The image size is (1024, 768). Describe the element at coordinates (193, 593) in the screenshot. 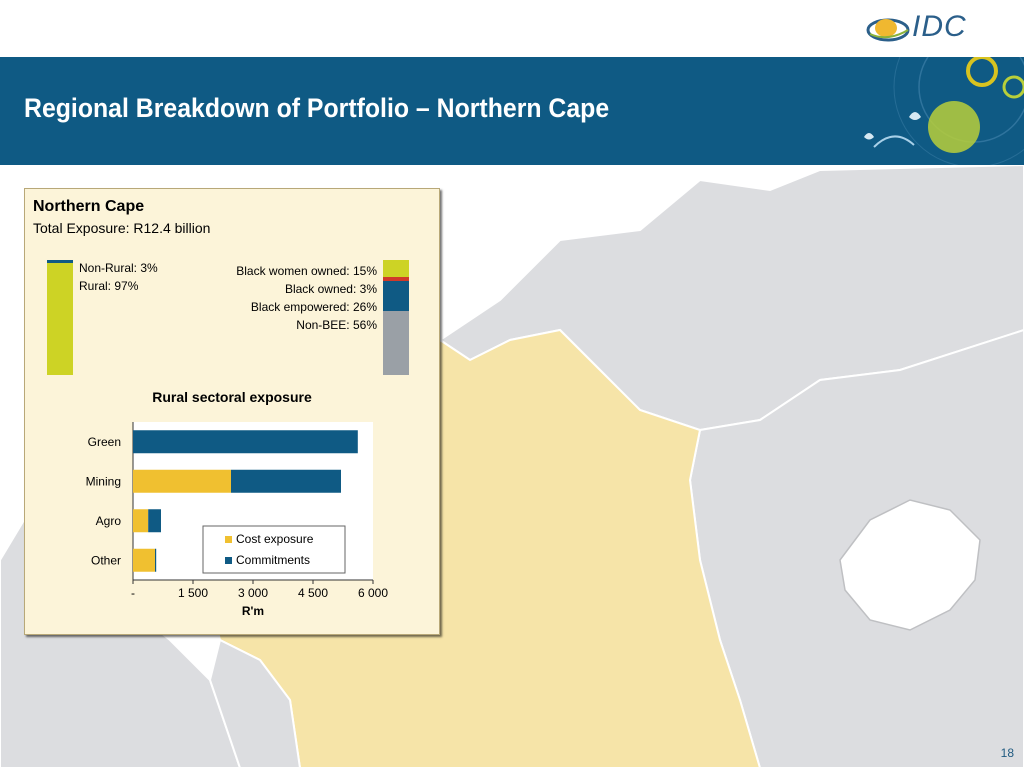

I see `x-tick-label: 1 500` at that location.